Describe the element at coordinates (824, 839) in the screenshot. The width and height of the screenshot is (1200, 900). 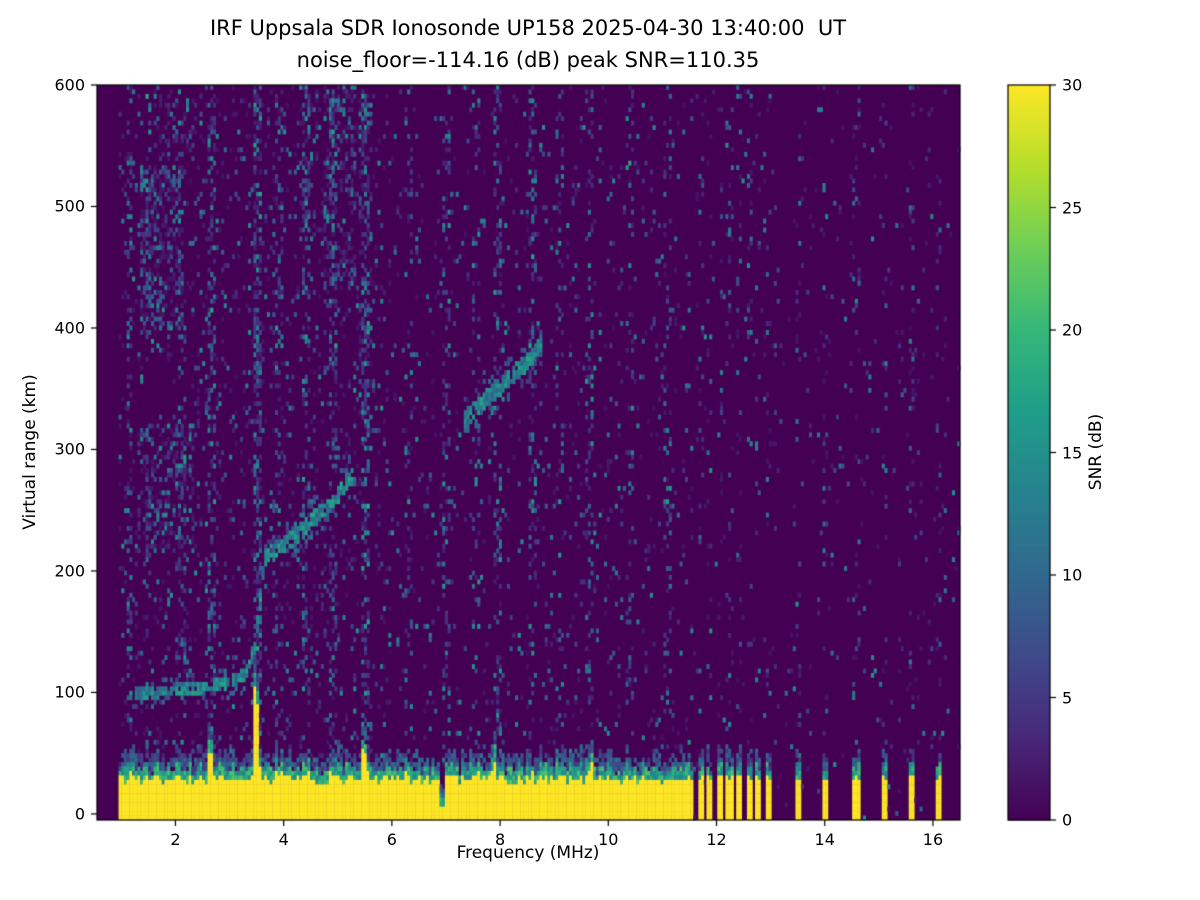
I see `x-tick-label: 14` at that location.